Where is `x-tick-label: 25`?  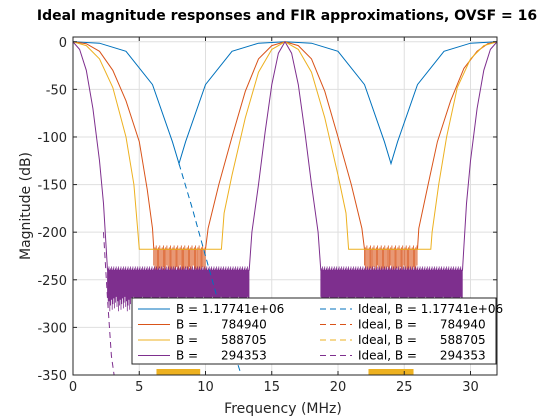 x-tick-label: 25 is located at coordinates (404, 387).